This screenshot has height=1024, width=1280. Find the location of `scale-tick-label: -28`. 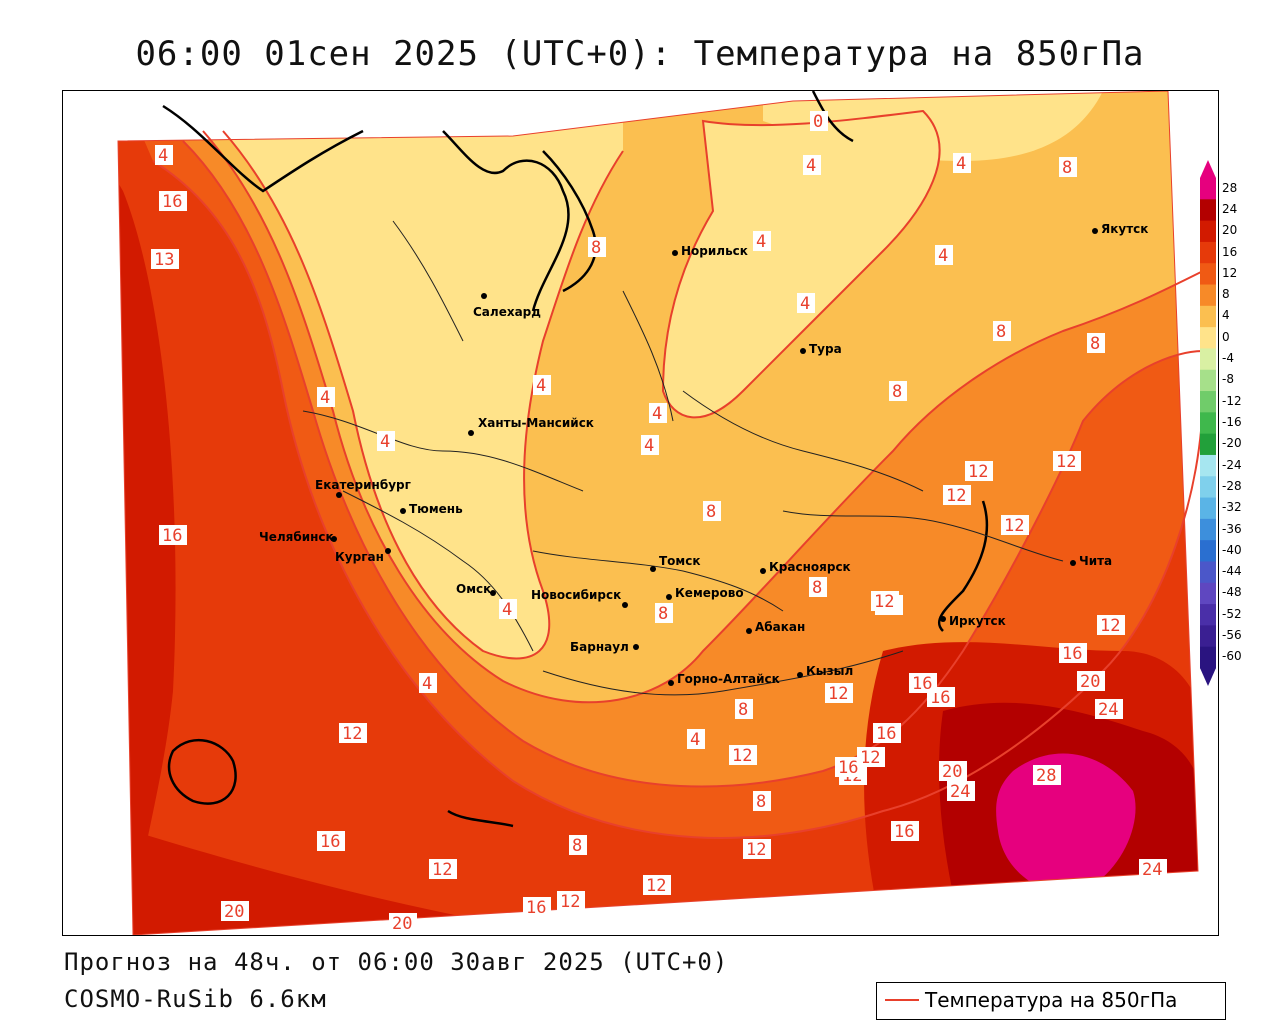

scale-tick-label: -28 is located at coordinates (1232, 485).